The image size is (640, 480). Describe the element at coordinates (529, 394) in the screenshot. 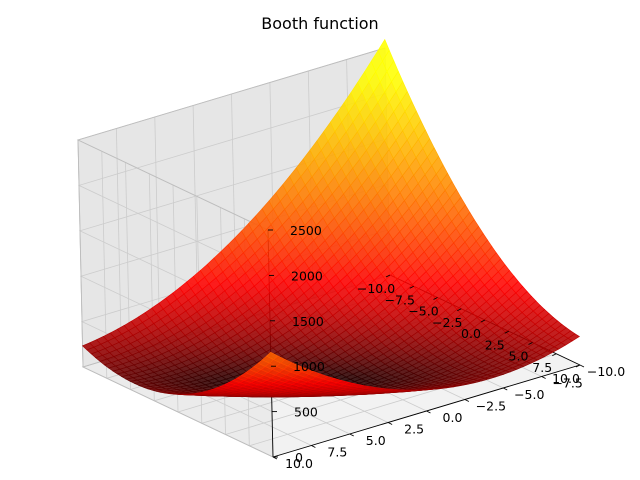

I see `y-tick-label: −5.0` at that location.